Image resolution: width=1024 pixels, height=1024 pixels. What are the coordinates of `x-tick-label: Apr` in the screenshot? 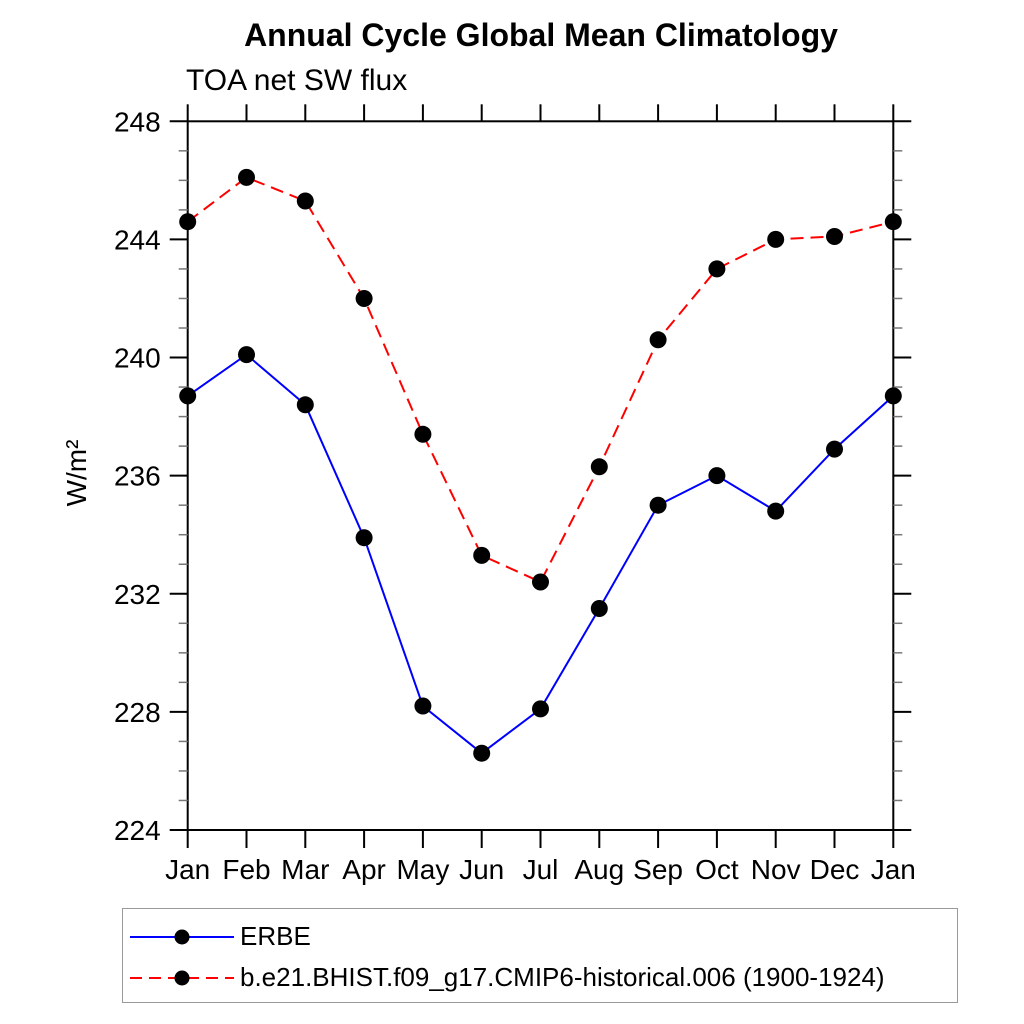 It's located at (364, 869).